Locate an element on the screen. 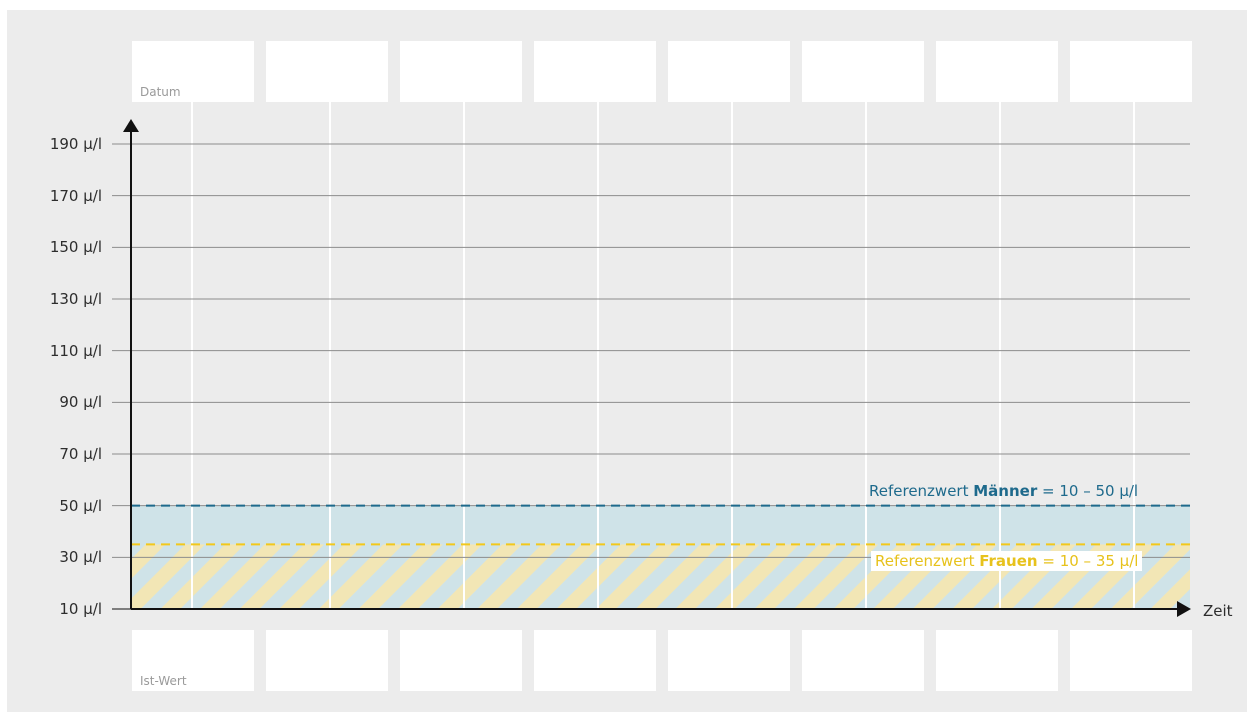  y-tick-label: 30 µ/l is located at coordinates (80, 557).